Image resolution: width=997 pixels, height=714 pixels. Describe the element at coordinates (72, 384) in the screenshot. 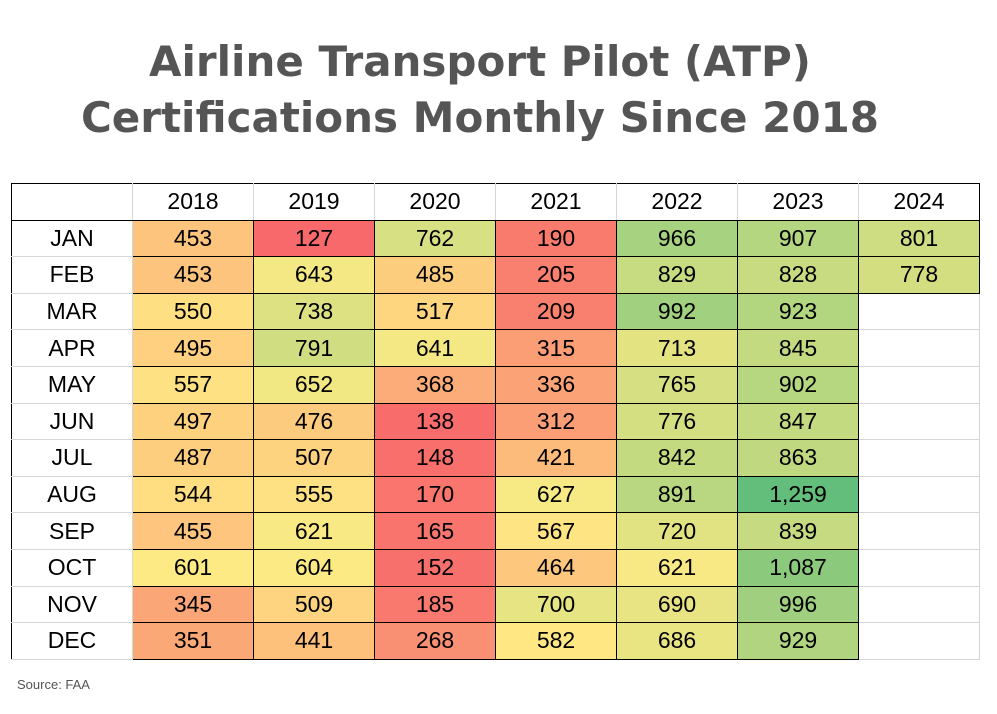

I see `row-label-may: MAY` at that location.